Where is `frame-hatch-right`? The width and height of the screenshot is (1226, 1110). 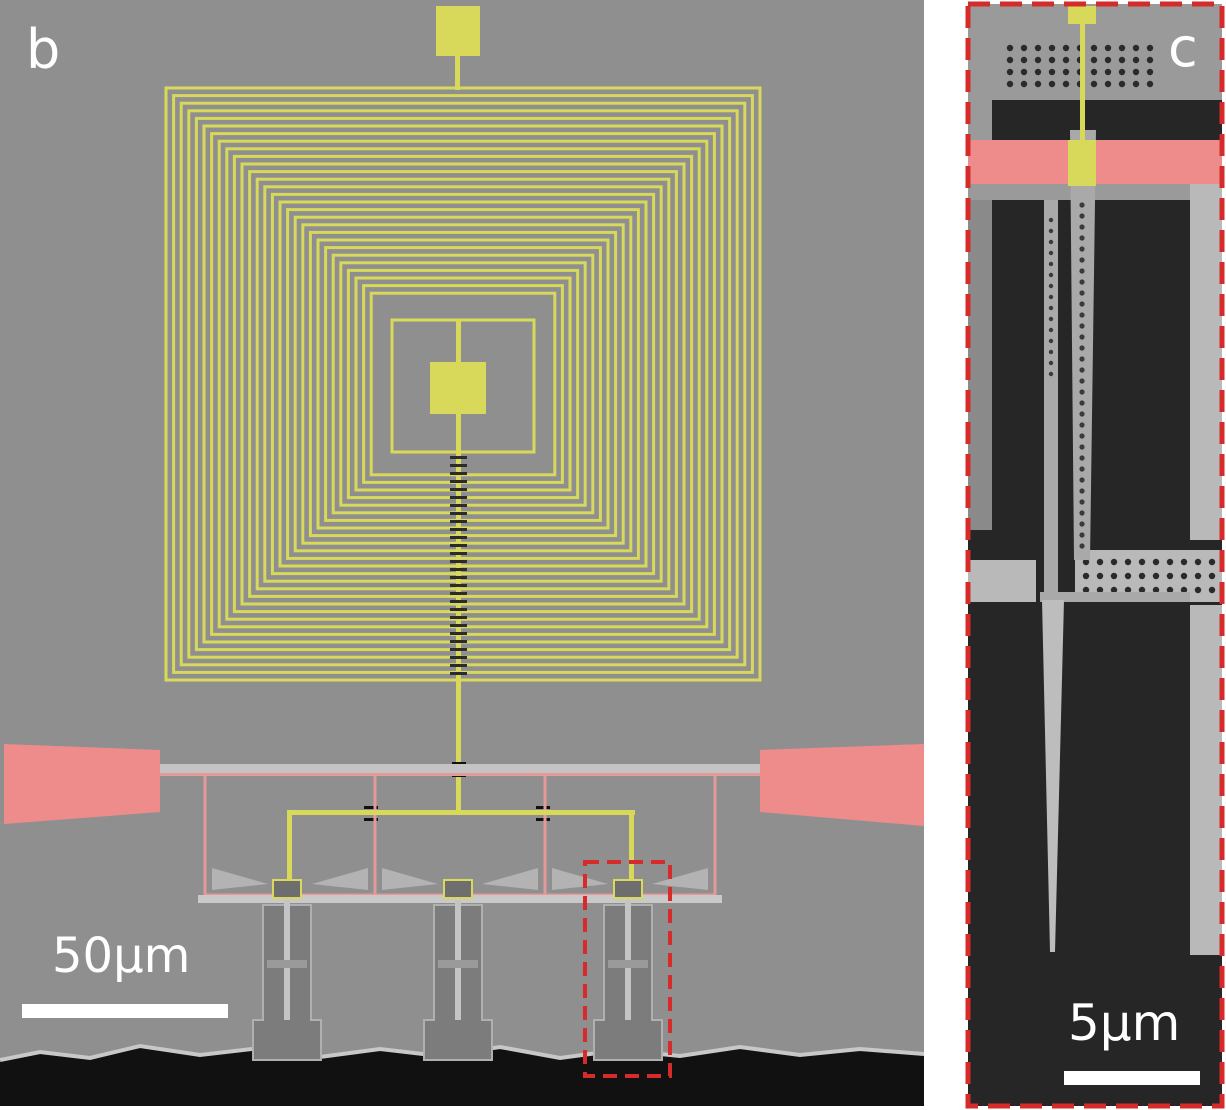
frame-hatch-right is located at coordinates (630, 879).